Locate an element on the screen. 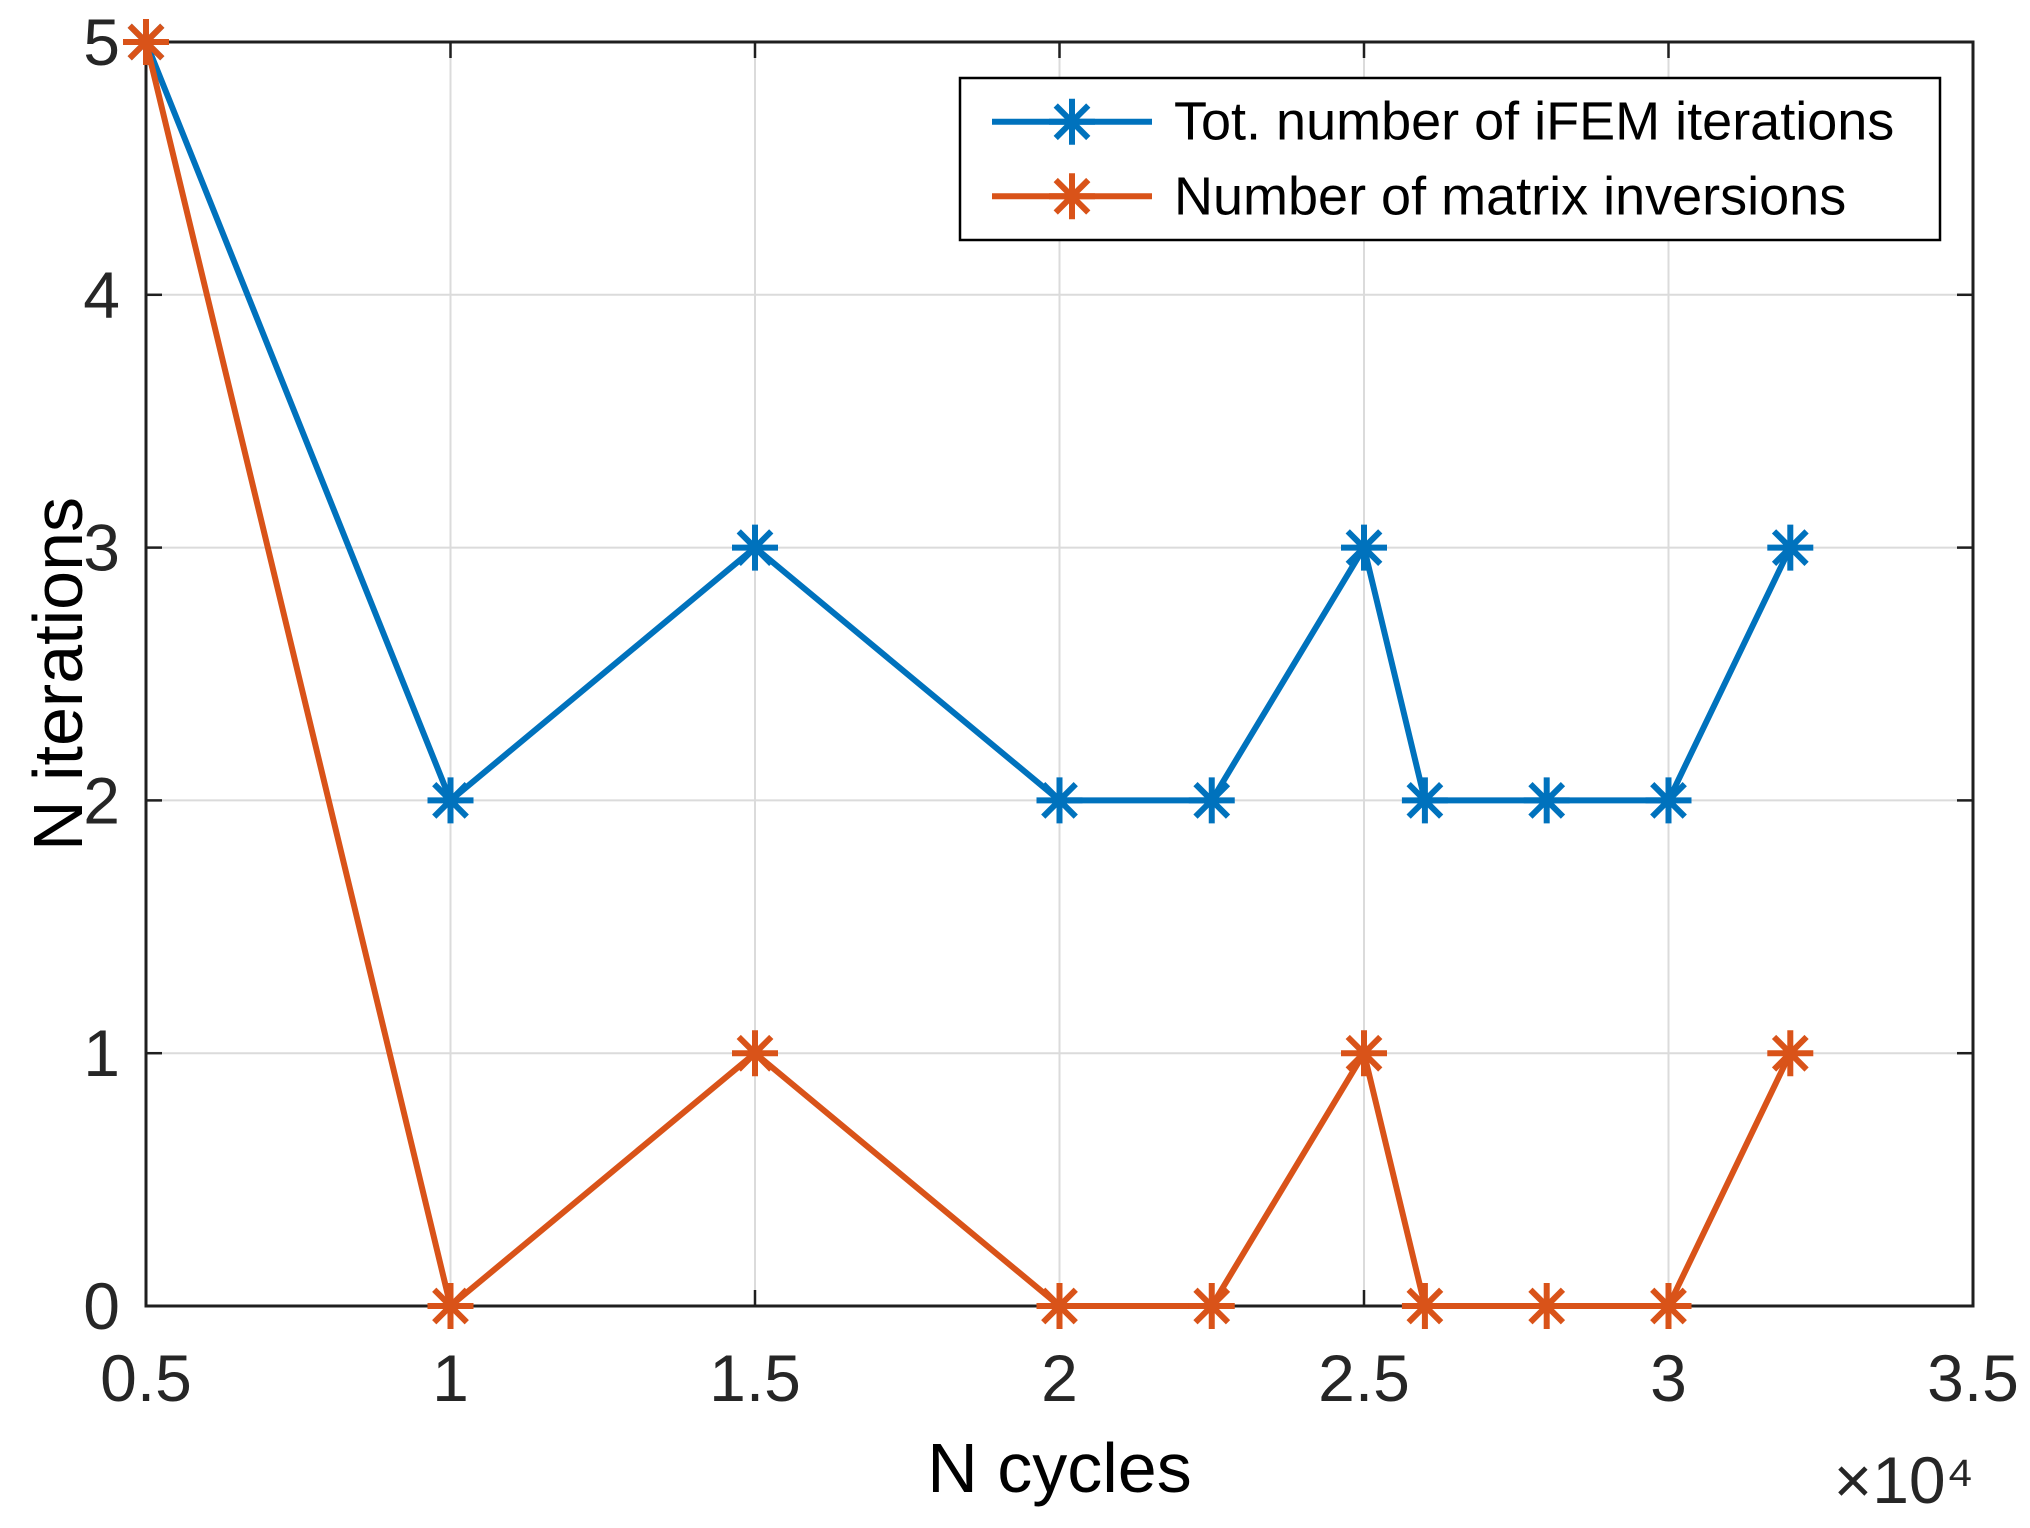 This screenshot has height=1528, width=2030. y-tick-label: 5 is located at coordinates (101, 42).